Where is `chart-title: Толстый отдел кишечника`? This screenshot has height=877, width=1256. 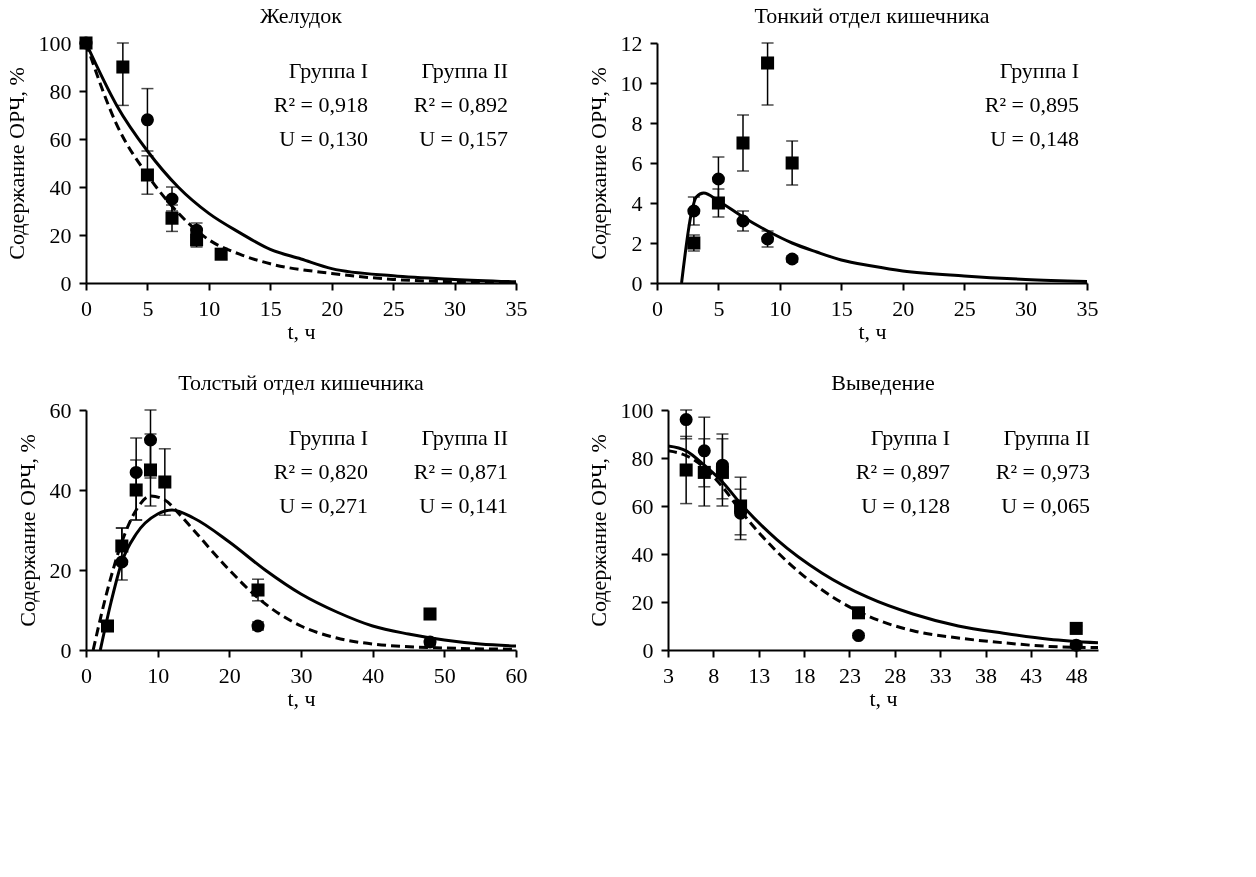 chart-title: Толстый отдел кишечника is located at coordinates (301, 382).